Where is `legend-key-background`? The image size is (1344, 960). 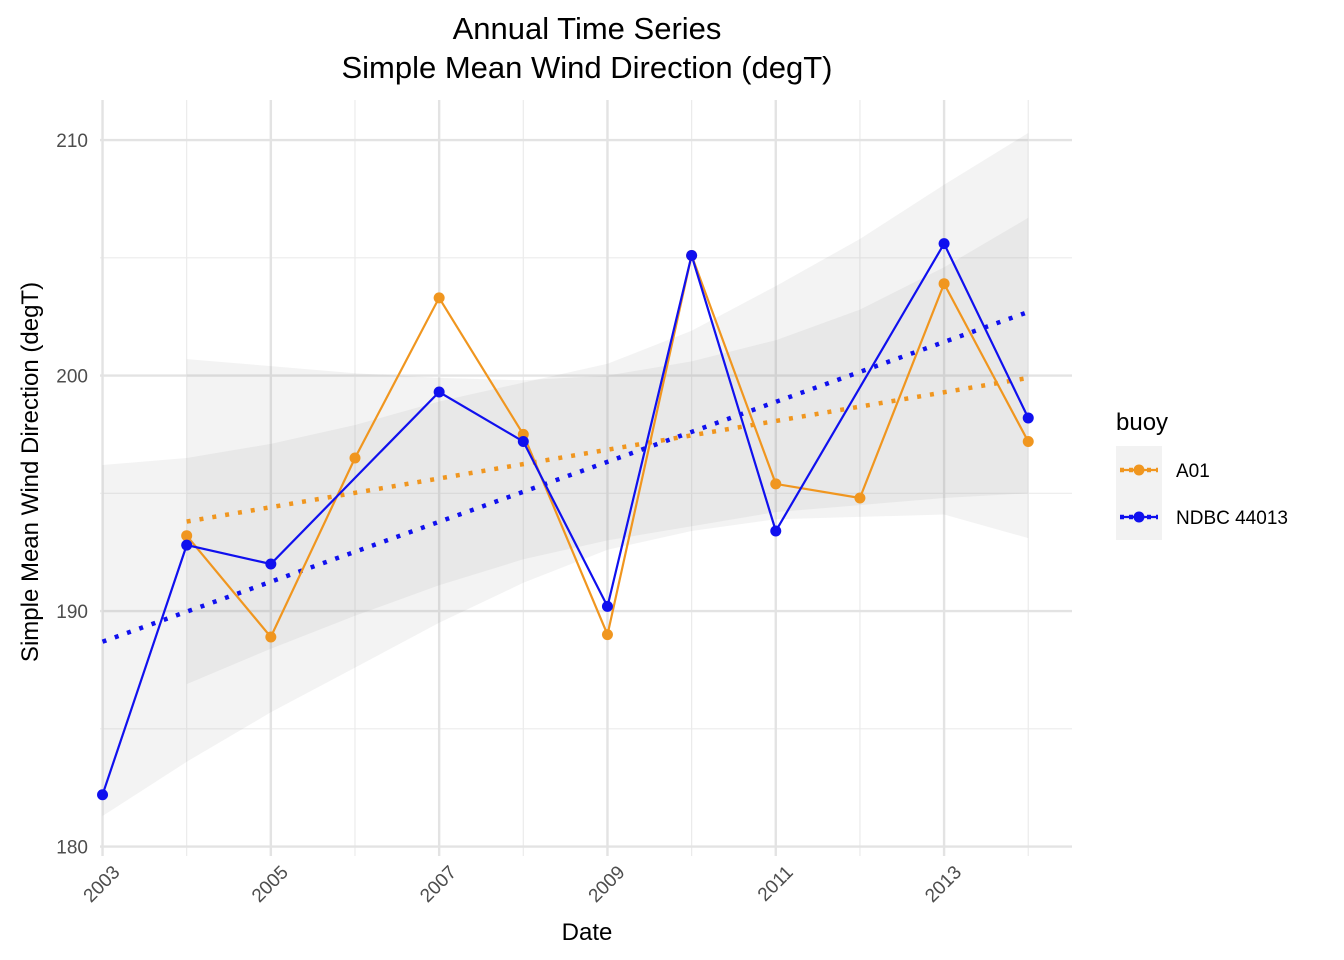
legend-key-background is located at coordinates (1139, 493).